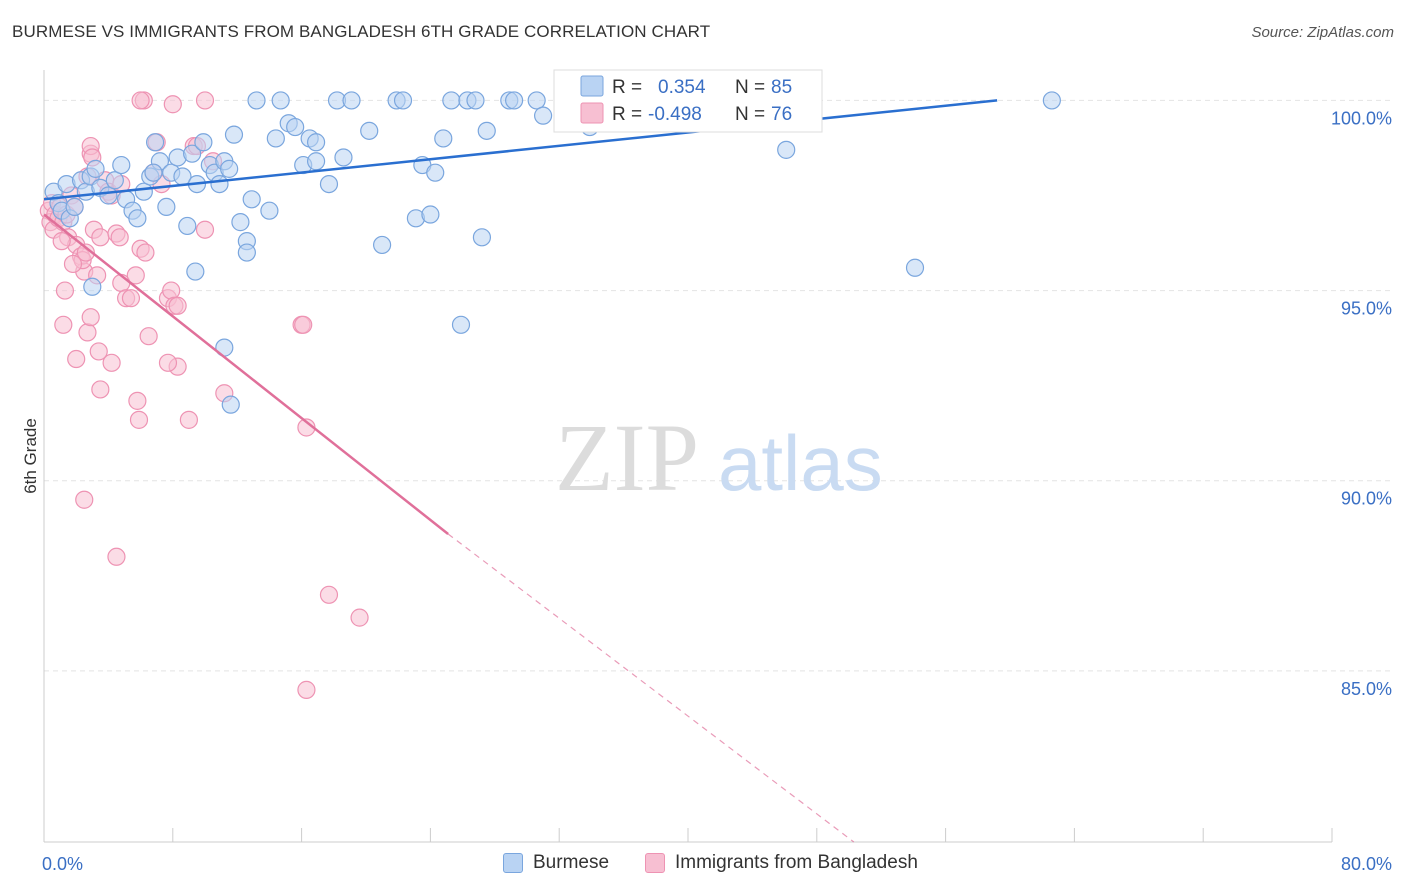 This screenshot has height=892, width=1406. What do you see at coordinates (796, 862) in the screenshot?
I see `legend-label-bangladesh: Immigrants from Bangladesh` at bounding box center [796, 862].